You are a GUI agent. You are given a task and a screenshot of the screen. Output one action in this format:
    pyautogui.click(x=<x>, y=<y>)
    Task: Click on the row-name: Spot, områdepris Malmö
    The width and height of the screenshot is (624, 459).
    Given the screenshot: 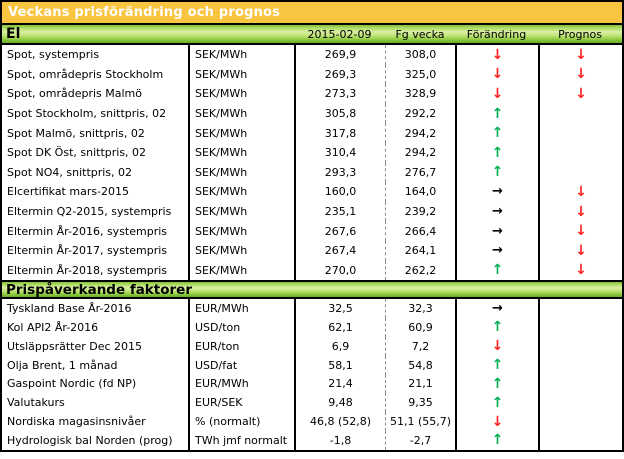 What is the action you would take?
    pyautogui.click(x=74, y=94)
    